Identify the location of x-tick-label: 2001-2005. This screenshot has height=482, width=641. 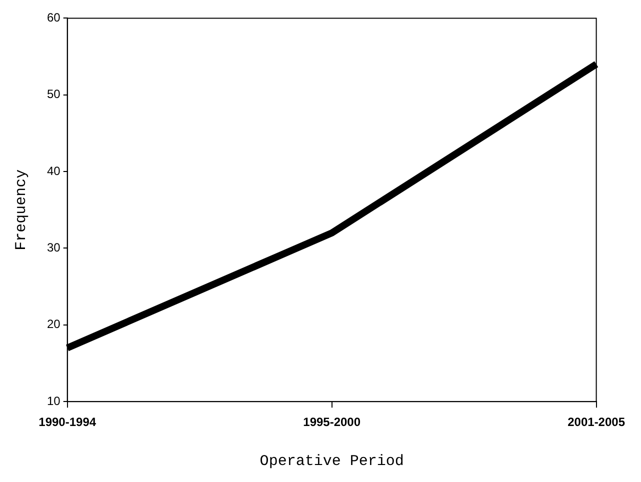
(597, 422).